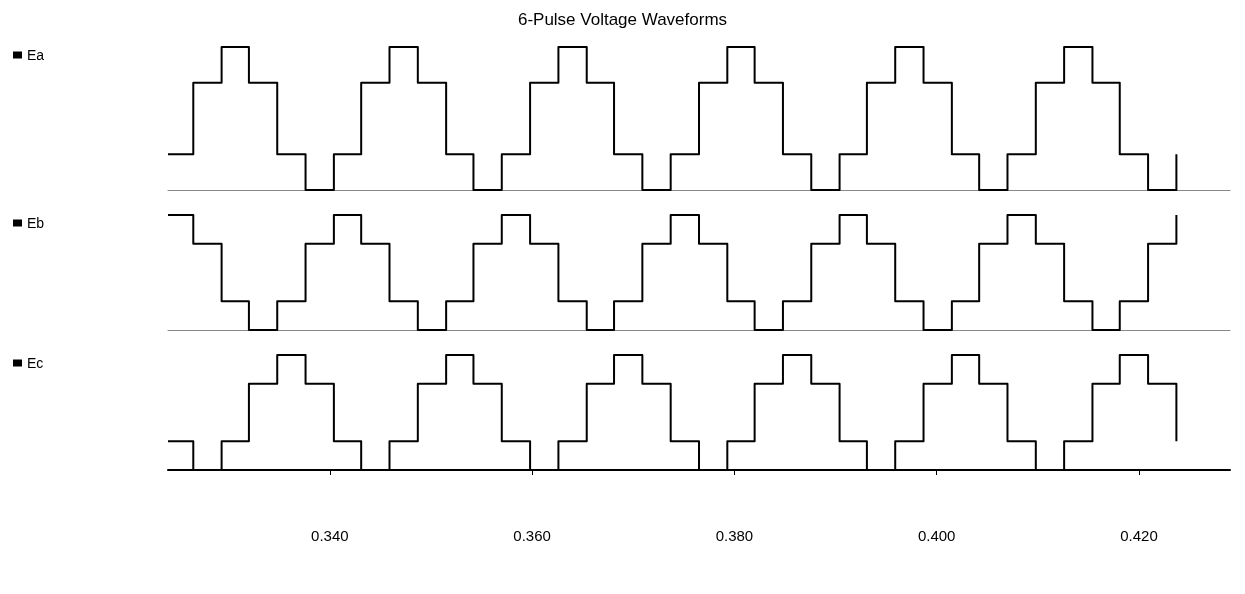 The width and height of the screenshot is (1245, 594). I want to click on legend-label: Eb, so click(36, 223).